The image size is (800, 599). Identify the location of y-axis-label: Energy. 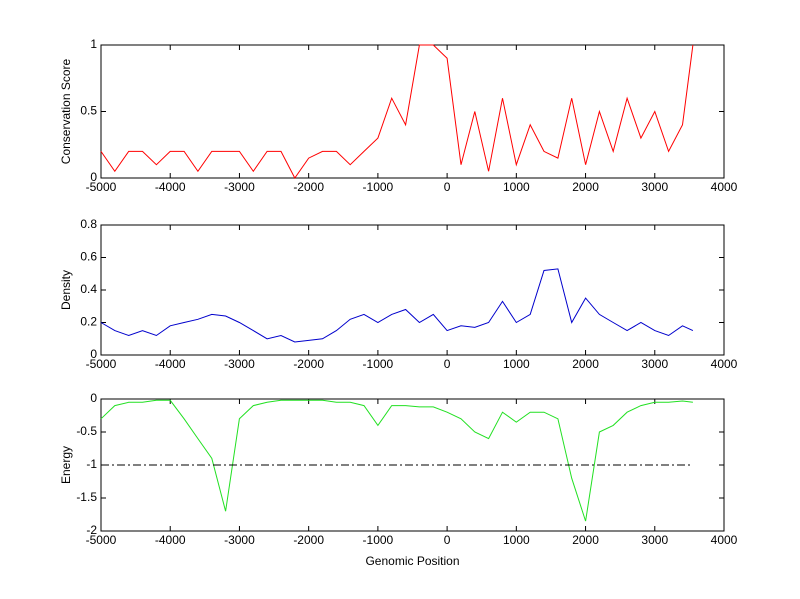
(66, 465).